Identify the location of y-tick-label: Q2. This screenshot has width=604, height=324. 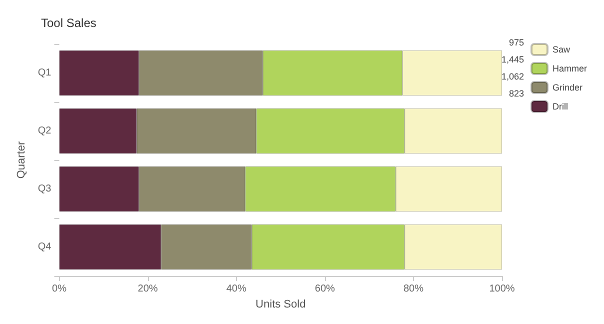
(45, 131).